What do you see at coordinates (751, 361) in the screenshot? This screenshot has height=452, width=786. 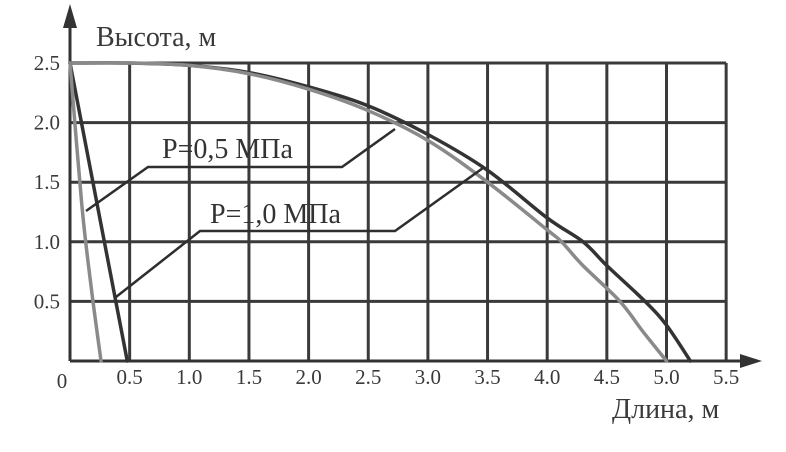 I see `x-axis-arrow-icon` at bounding box center [751, 361].